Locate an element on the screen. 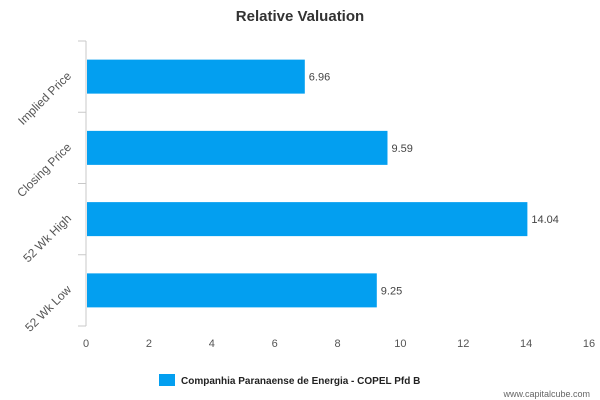  data-label: 14.04 is located at coordinates (545, 220).